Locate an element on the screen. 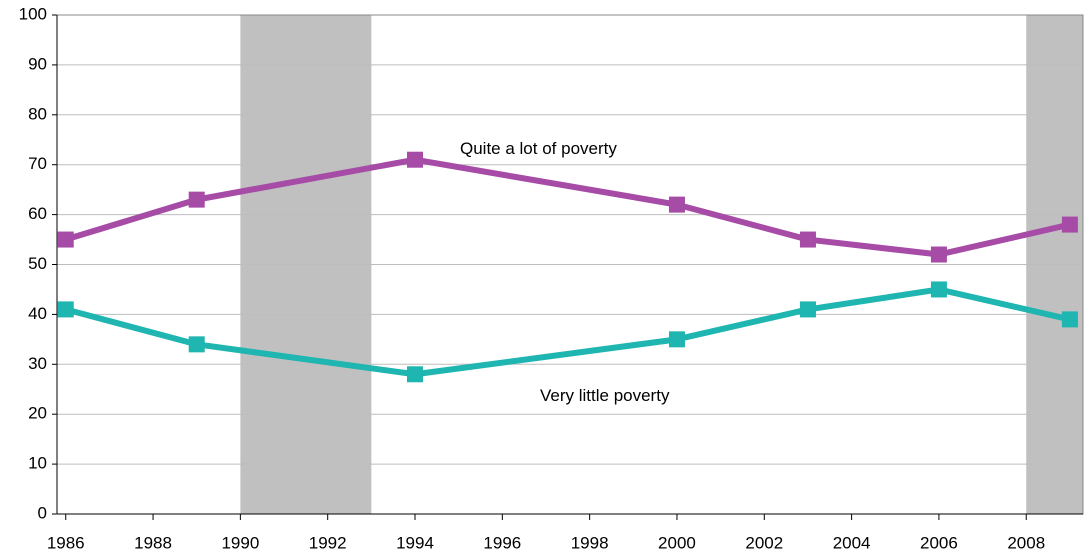 This screenshot has height=559, width=1090. y-tick-label: 30 is located at coordinates (37, 363).